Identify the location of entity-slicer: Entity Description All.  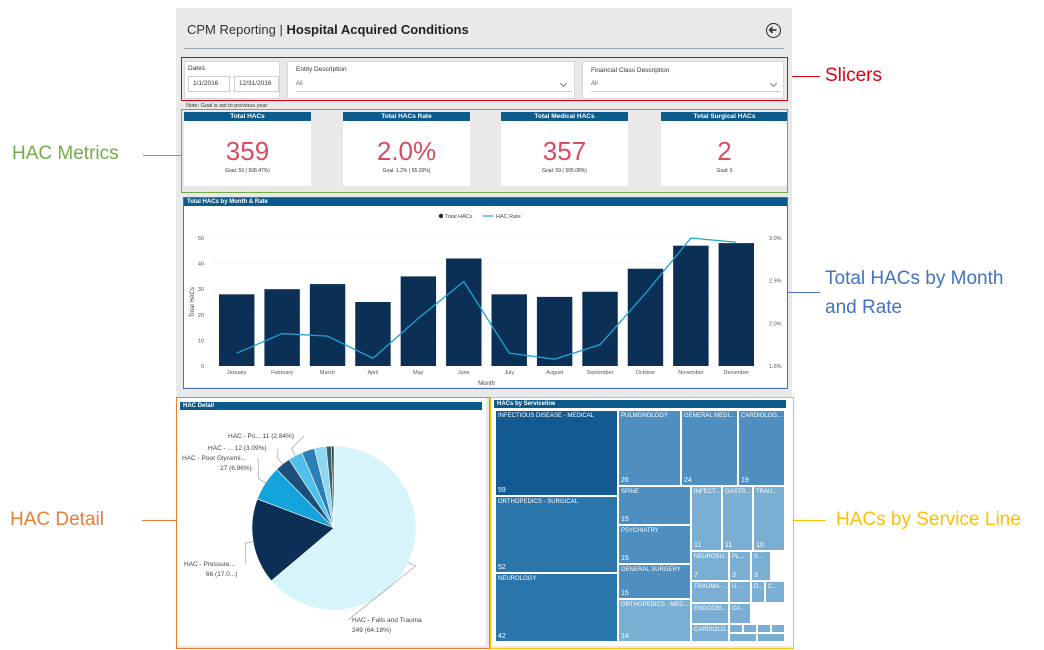
(431, 80).